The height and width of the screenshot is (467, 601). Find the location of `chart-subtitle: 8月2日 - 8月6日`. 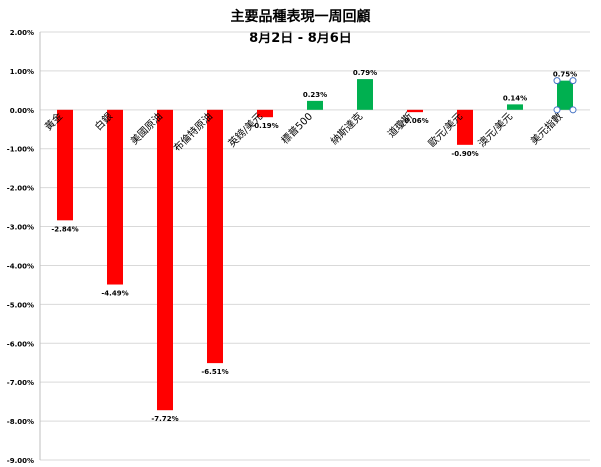

chart-subtitle: 8月2日 - 8月6日 is located at coordinates (300, 38).